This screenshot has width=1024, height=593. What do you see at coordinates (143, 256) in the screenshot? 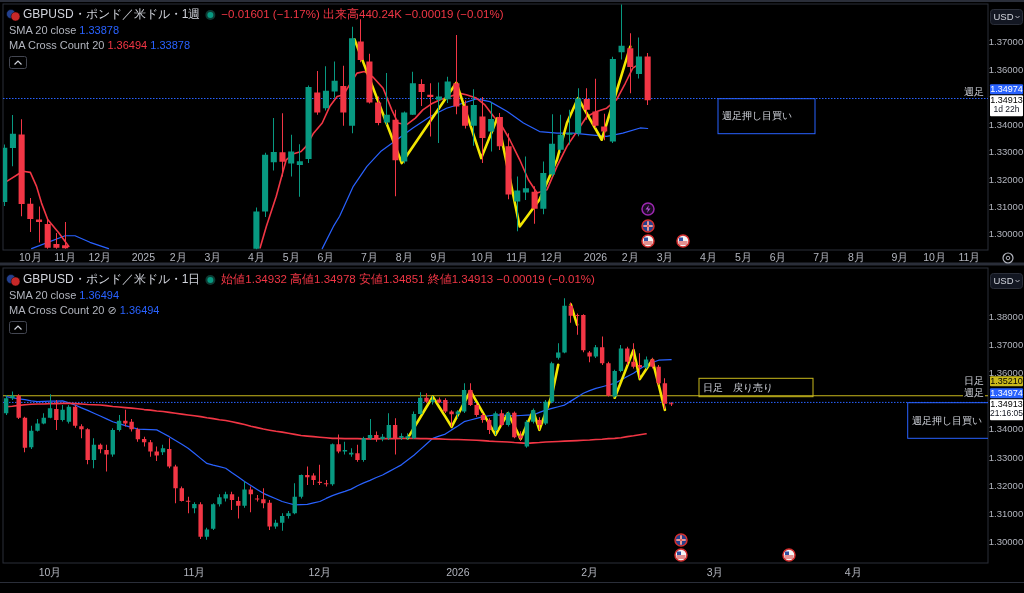
I see `x-tick-label: 2025` at bounding box center [143, 256].